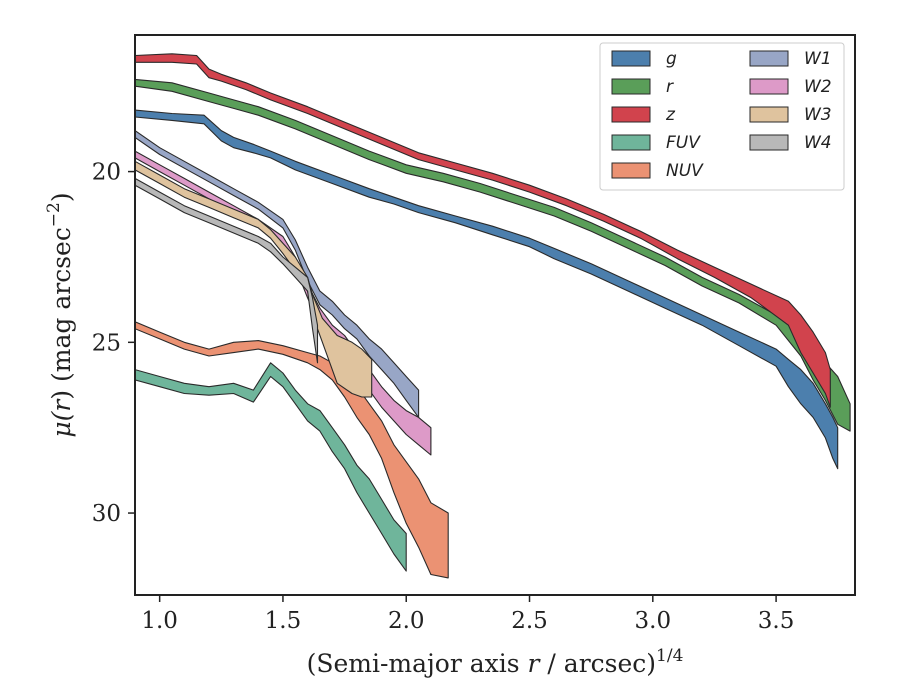 The image size is (900, 700). Describe the element at coordinates (685, 171) in the screenshot. I see `legend-label-nuv: NUV` at that location.